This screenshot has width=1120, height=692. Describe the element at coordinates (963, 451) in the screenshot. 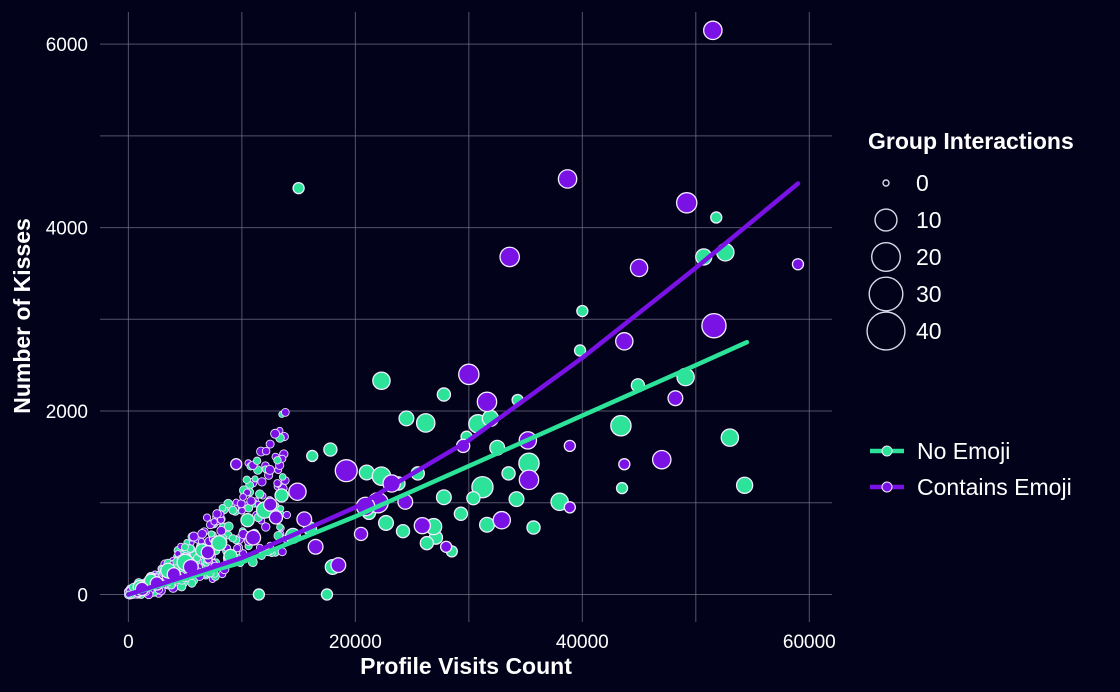

I see `color-legend-label: No Emoji` at that location.